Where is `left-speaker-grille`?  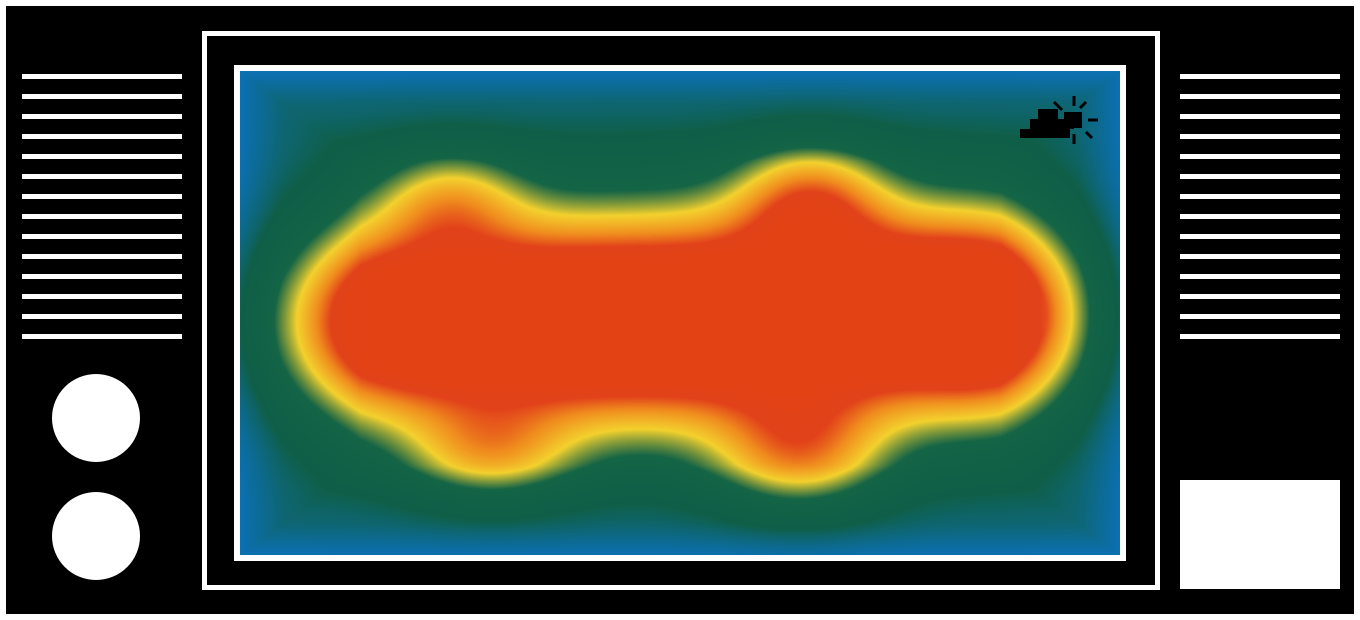 left-speaker-grille is located at coordinates (102, 214).